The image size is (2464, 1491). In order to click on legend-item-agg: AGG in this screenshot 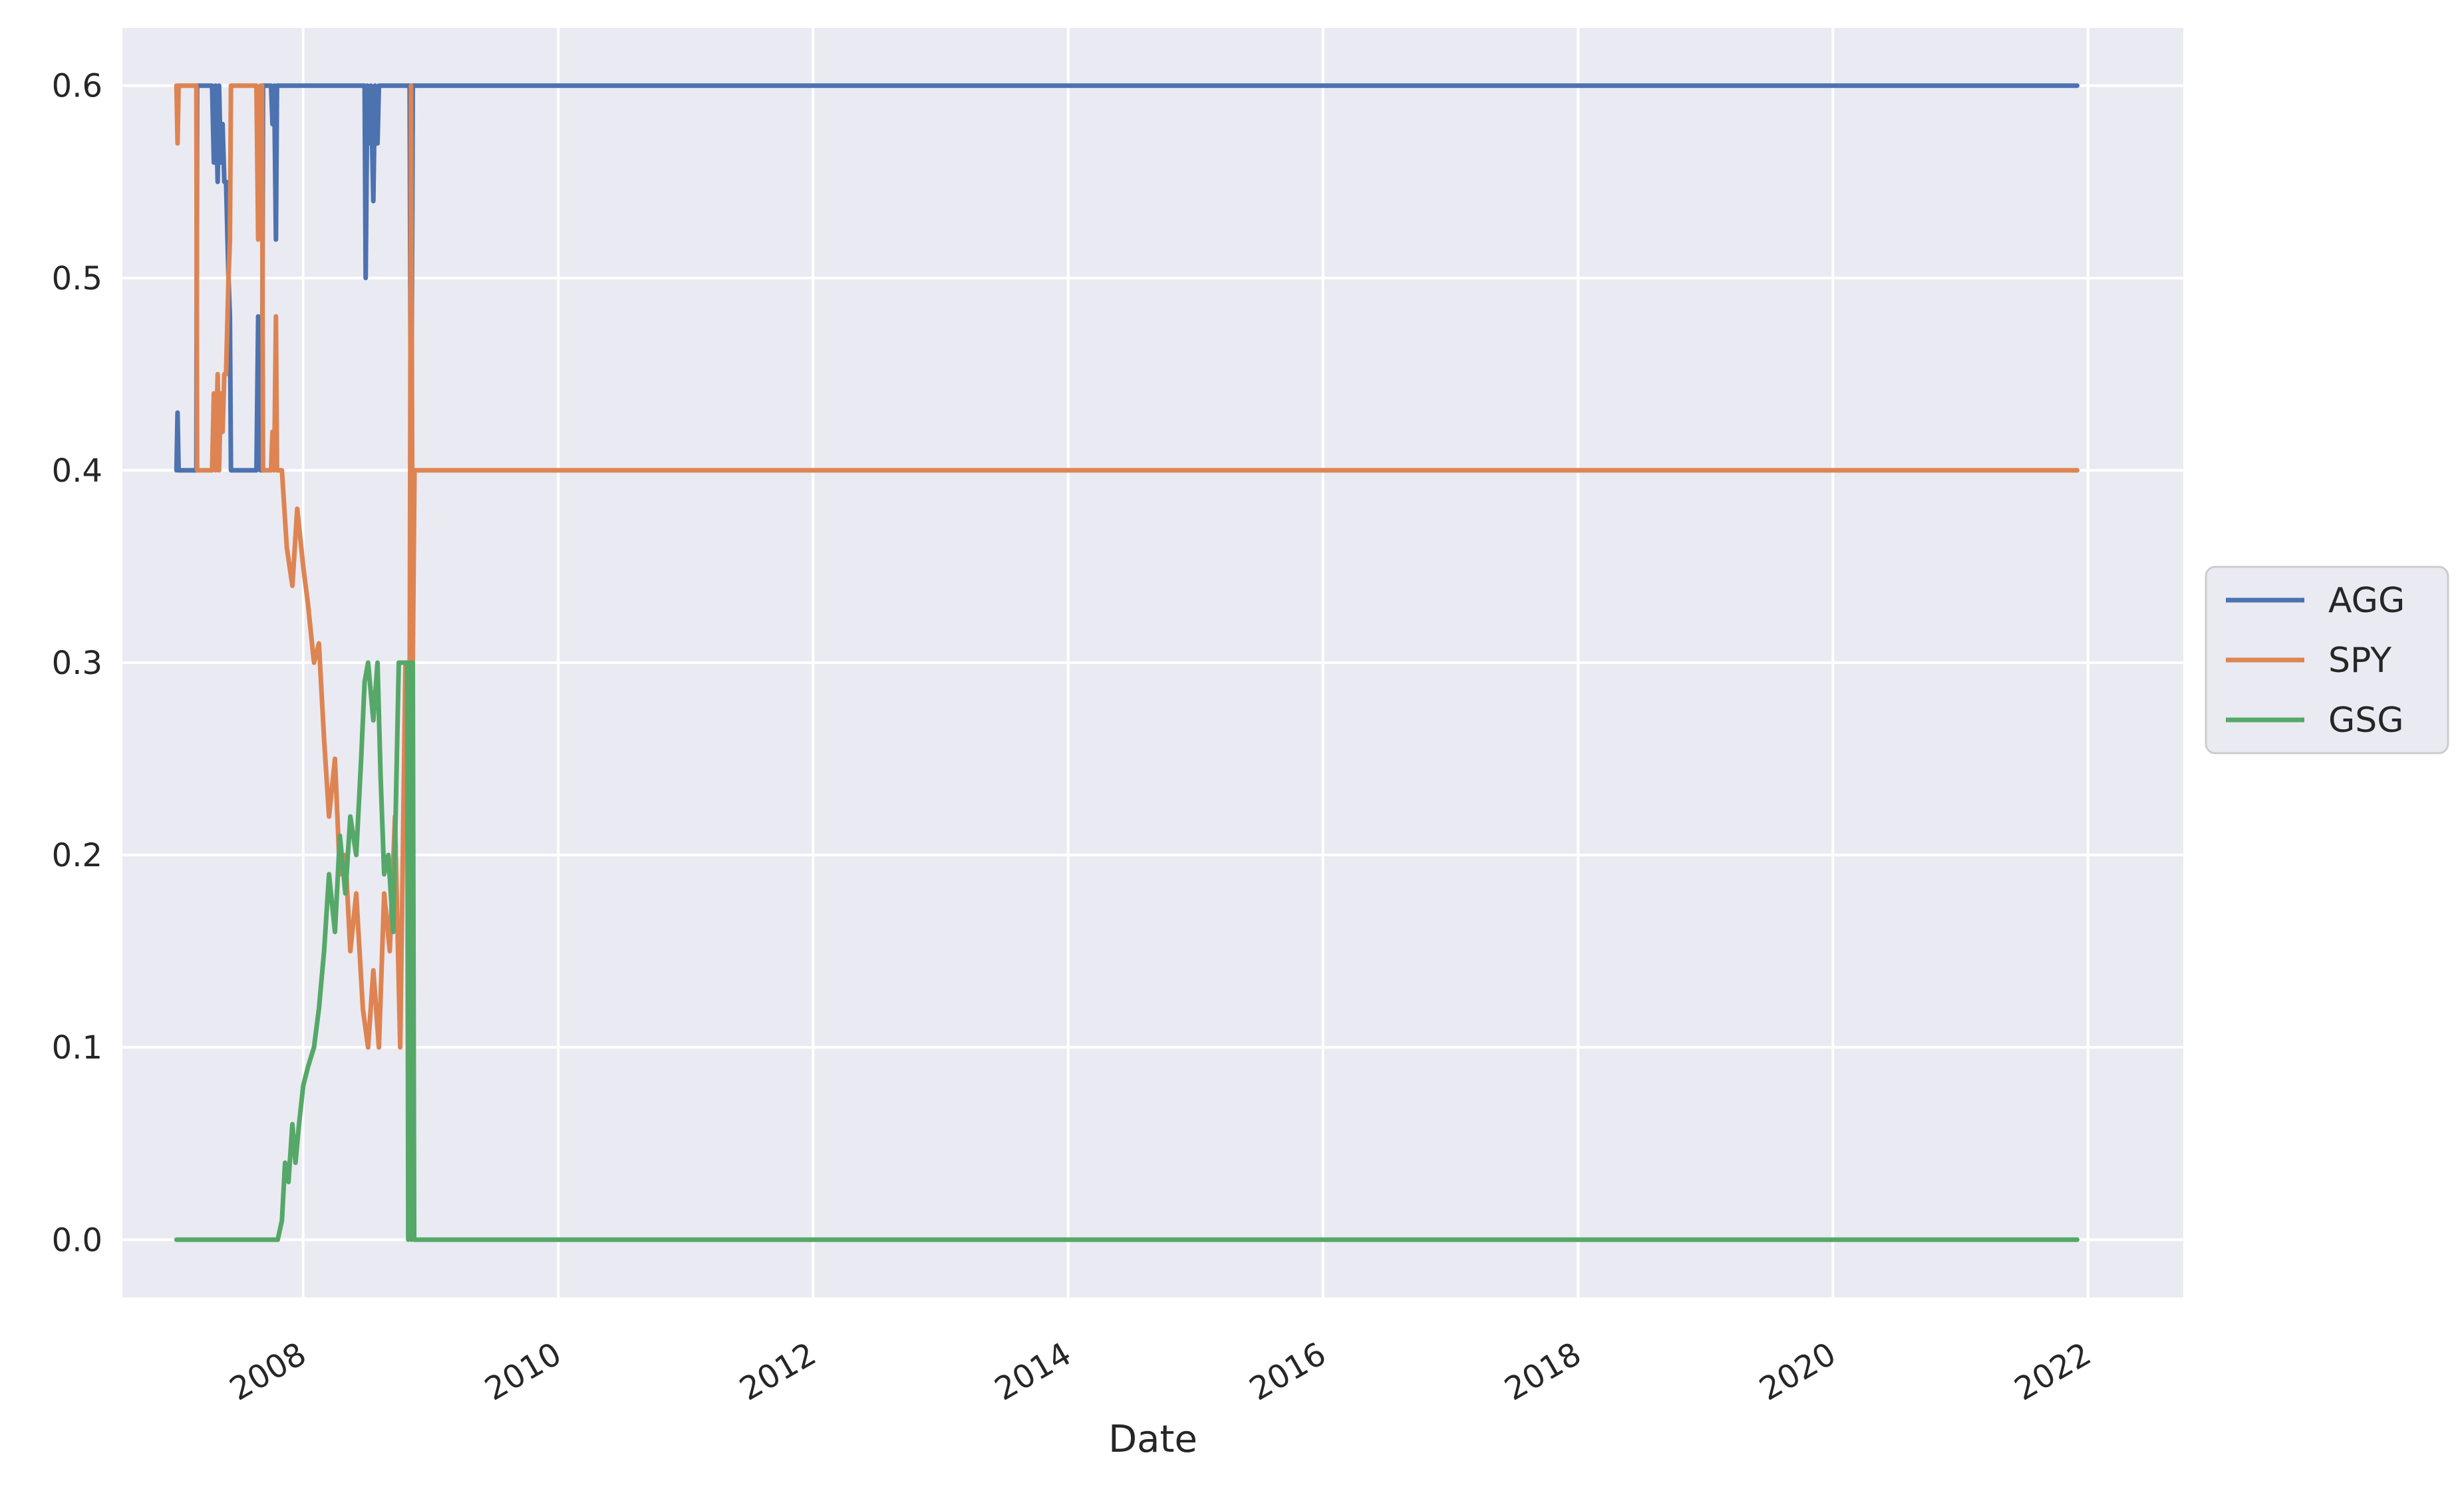, I will do `click(2316, 601)`.